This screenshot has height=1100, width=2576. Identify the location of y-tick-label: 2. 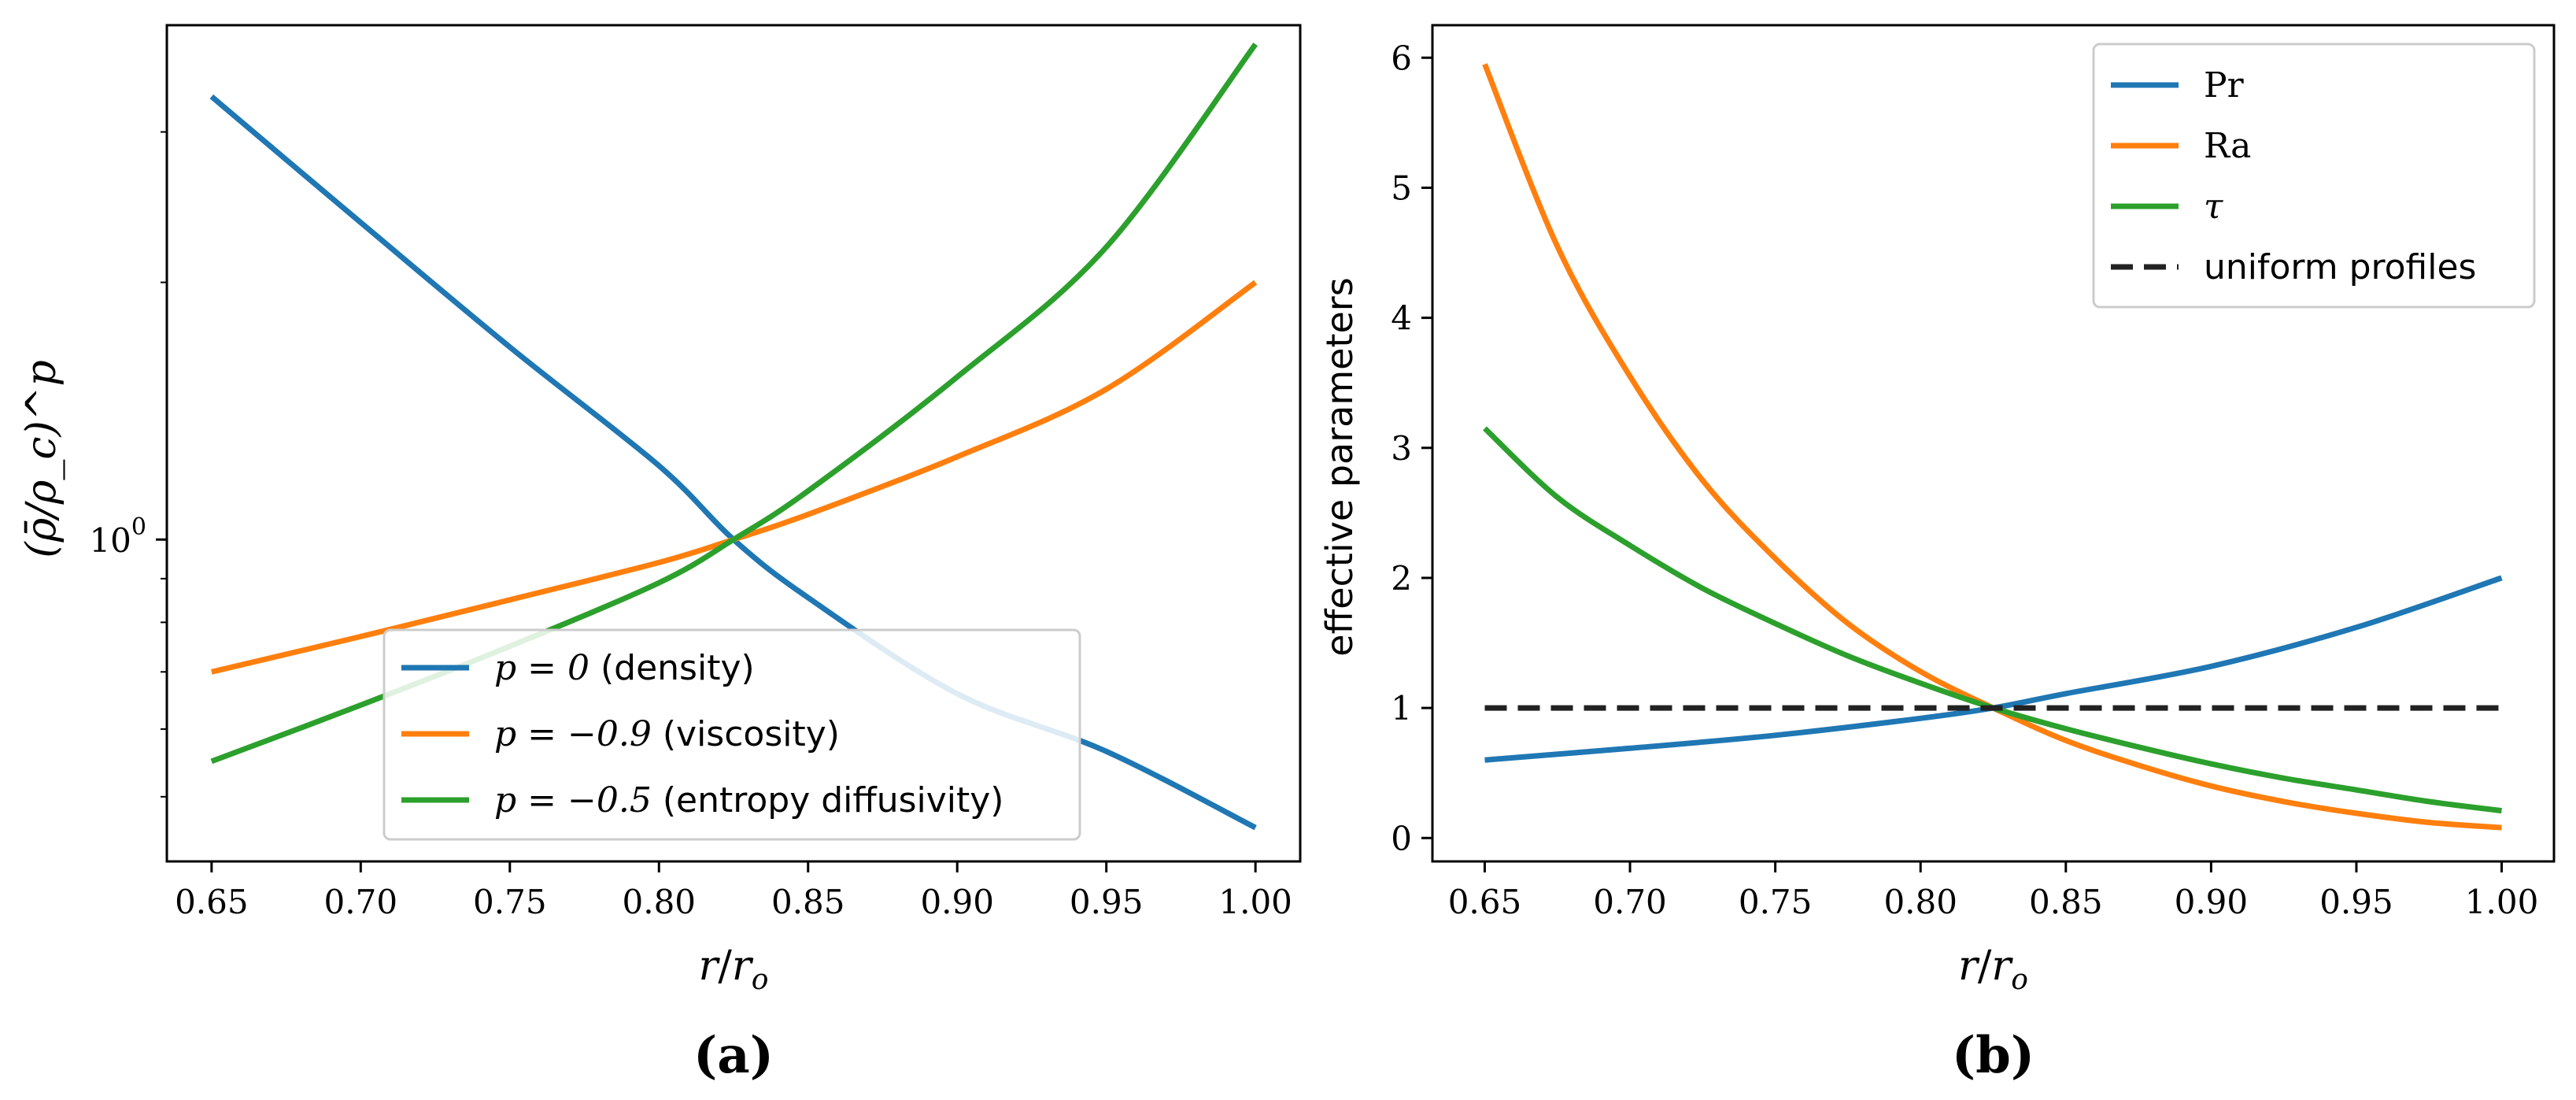
(1401, 579).